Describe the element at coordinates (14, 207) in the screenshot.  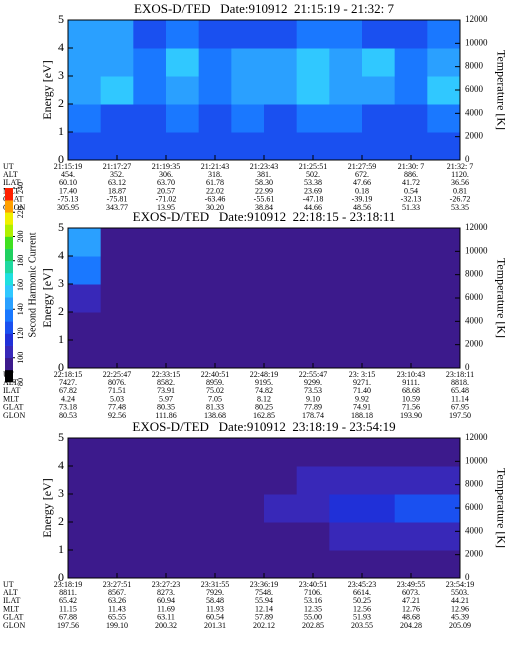
I see `row-label: GLON` at that location.